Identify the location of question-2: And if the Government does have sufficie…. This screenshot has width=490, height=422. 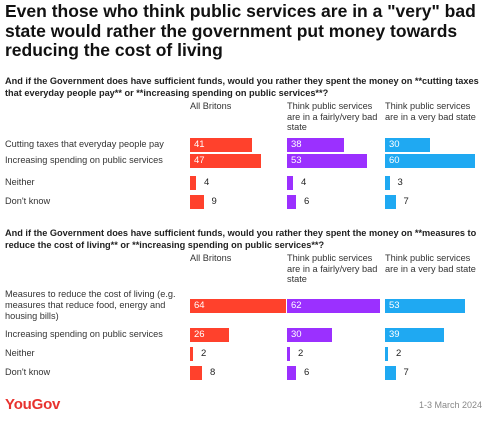
(241, 239).